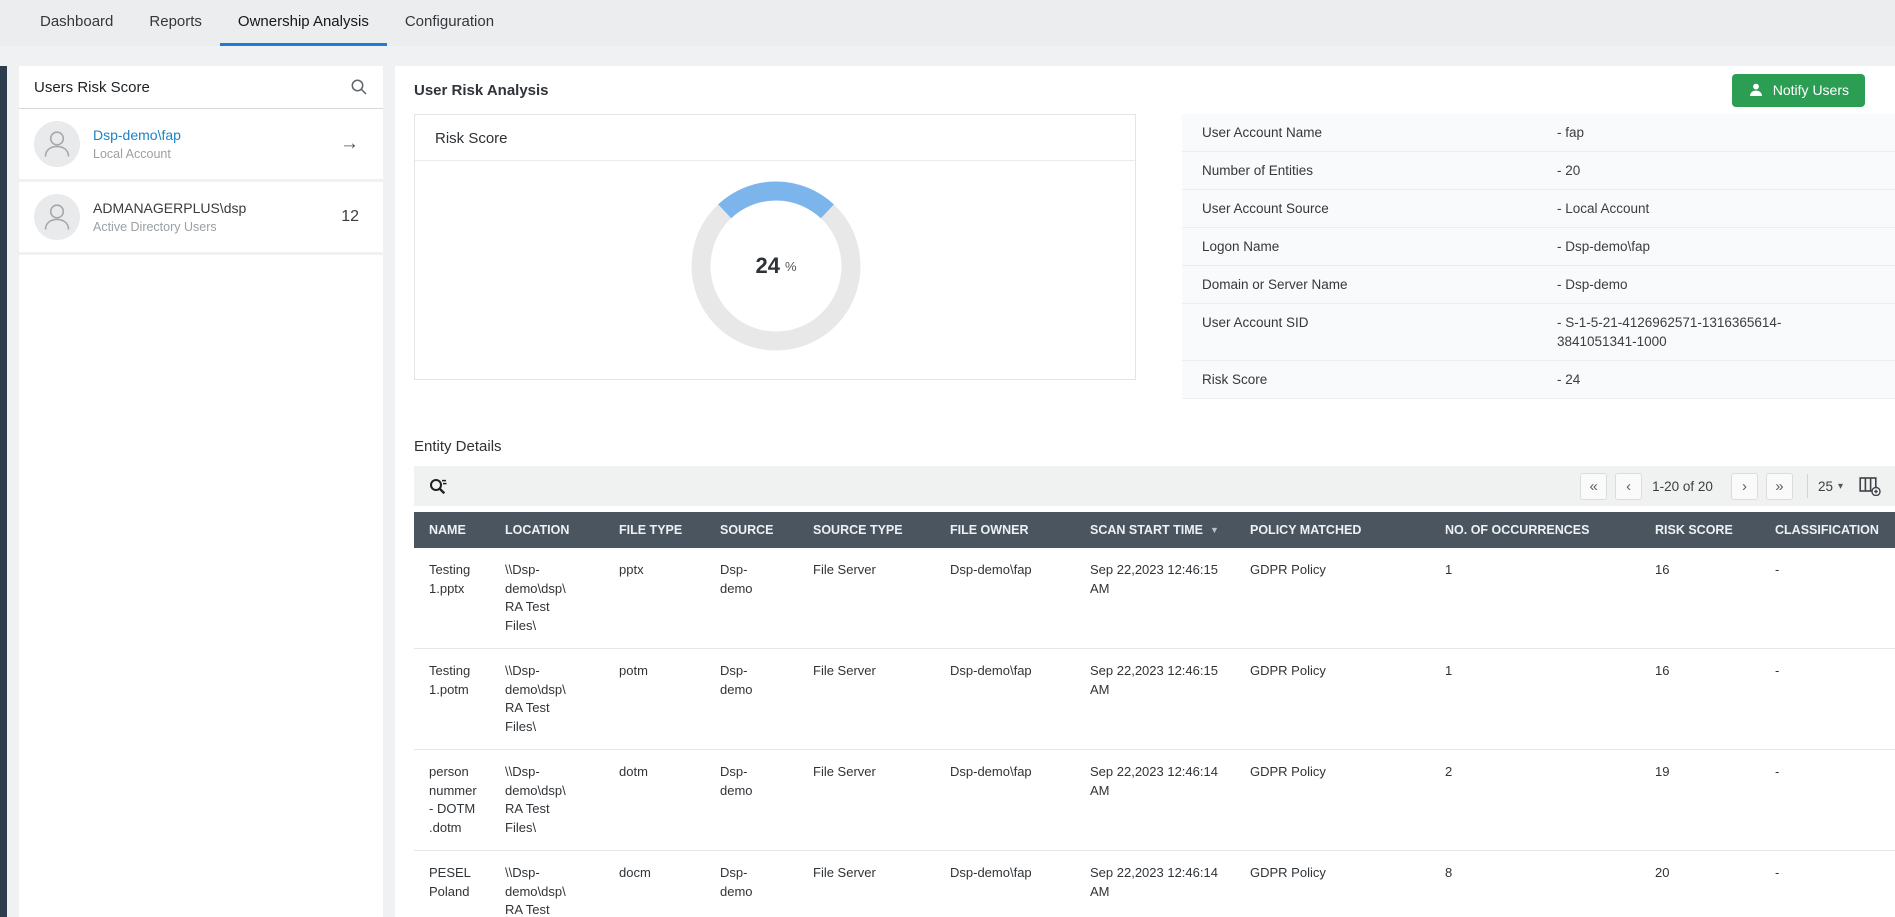 The width and height of the screenshot is (1895, 917). Describe the element at coordinates (1629, 486) in the screenshot. I see `prev-page-button: ‹` at that location.